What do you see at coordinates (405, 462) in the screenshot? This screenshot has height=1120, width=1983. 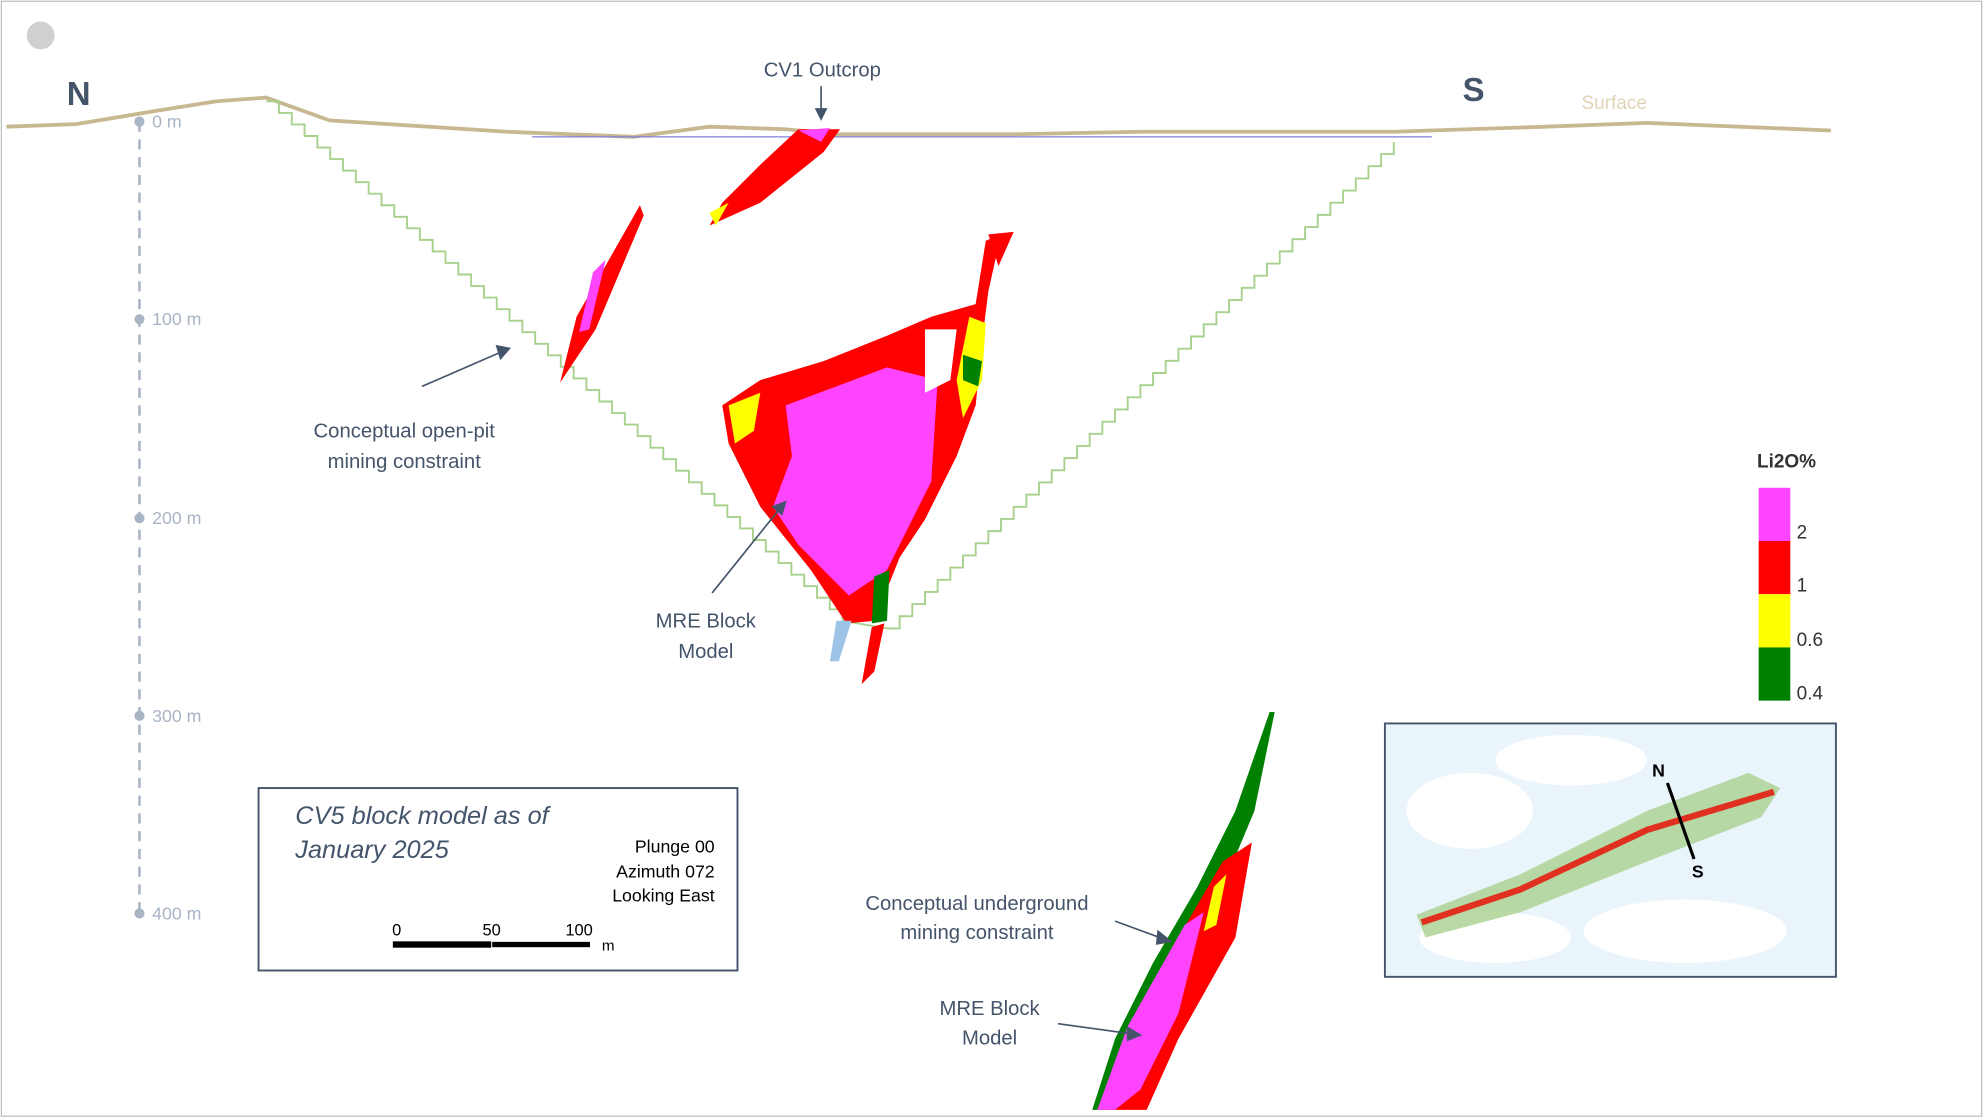 I see `open-pit-label: mining constraint` at bounding box center [405, 462].